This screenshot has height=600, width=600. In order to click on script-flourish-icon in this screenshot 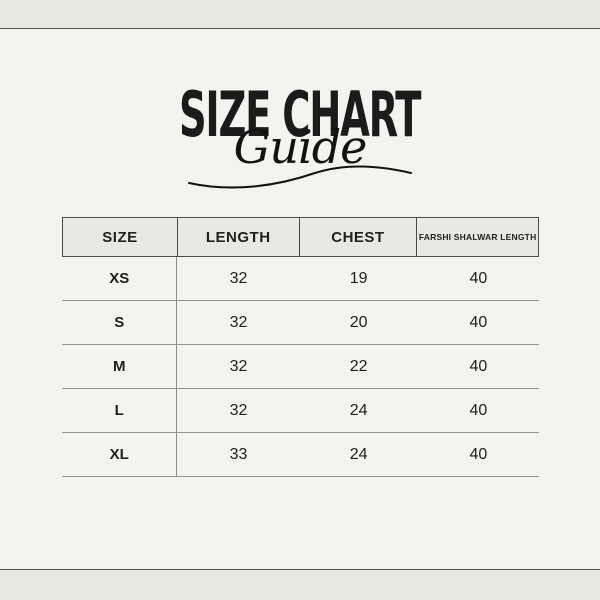, I will do `click(300, 177)`.